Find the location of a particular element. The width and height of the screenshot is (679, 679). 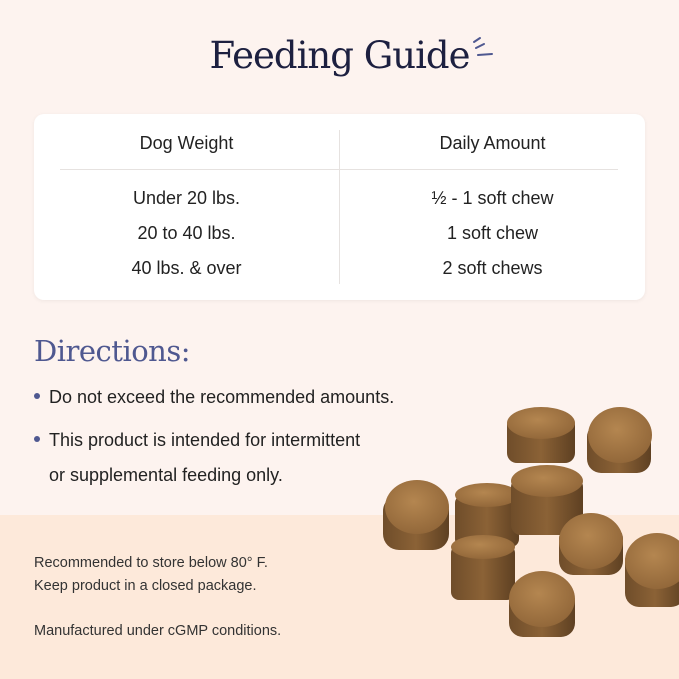

column-header-dog-weight: Dog Weight is located at coordinates (186, 143).